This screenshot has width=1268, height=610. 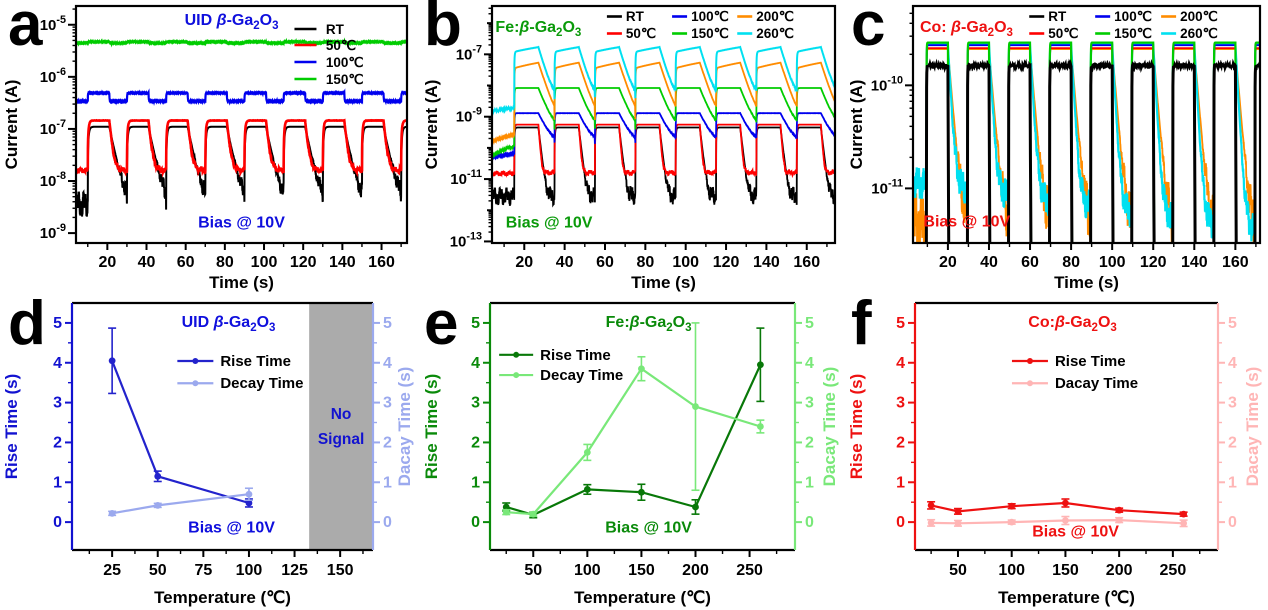 I want to click on svg-text: 100℃, so click(x=710, y=16).